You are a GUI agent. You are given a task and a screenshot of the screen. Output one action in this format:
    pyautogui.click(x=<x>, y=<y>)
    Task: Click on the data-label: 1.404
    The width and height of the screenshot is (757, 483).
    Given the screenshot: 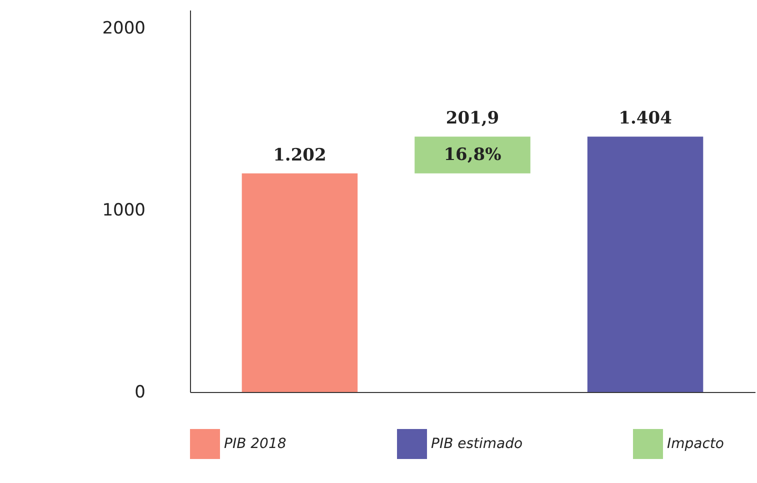 What is the action you would take?
    pyautogui.click(x=645, y=118)
    